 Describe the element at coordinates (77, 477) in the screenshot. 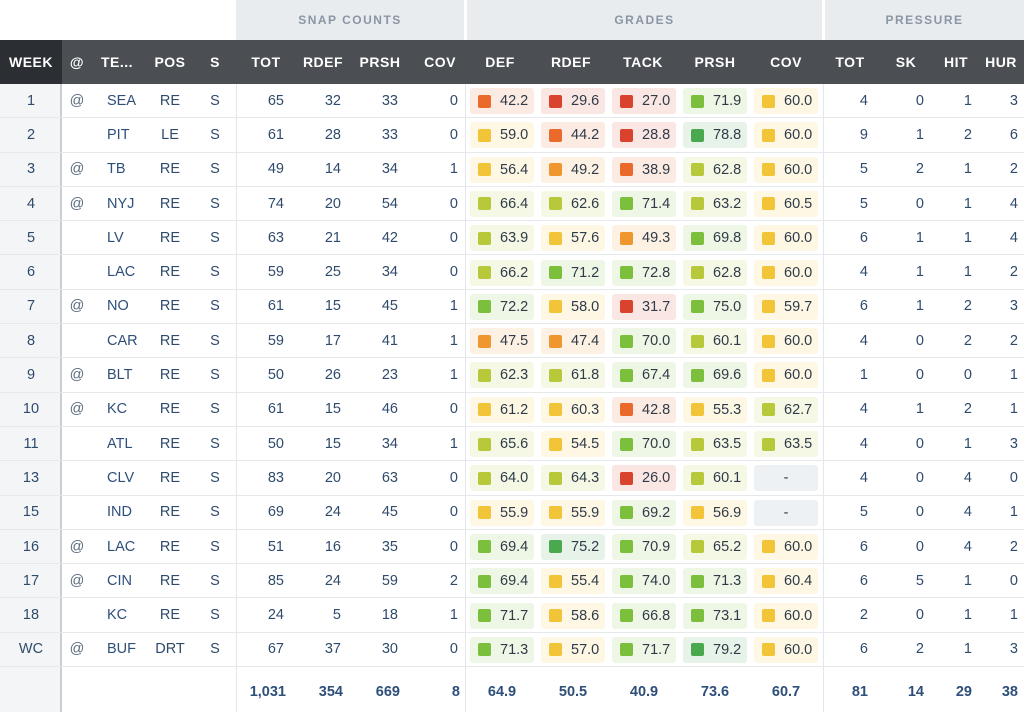

I see `away-marker` at that location.